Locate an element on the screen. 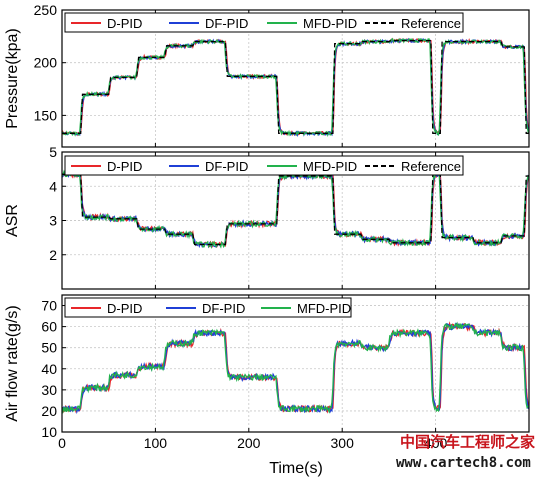 This screenshot has height=479, width=539. y-tick-label: 3 is located at coordinates (53, 221).